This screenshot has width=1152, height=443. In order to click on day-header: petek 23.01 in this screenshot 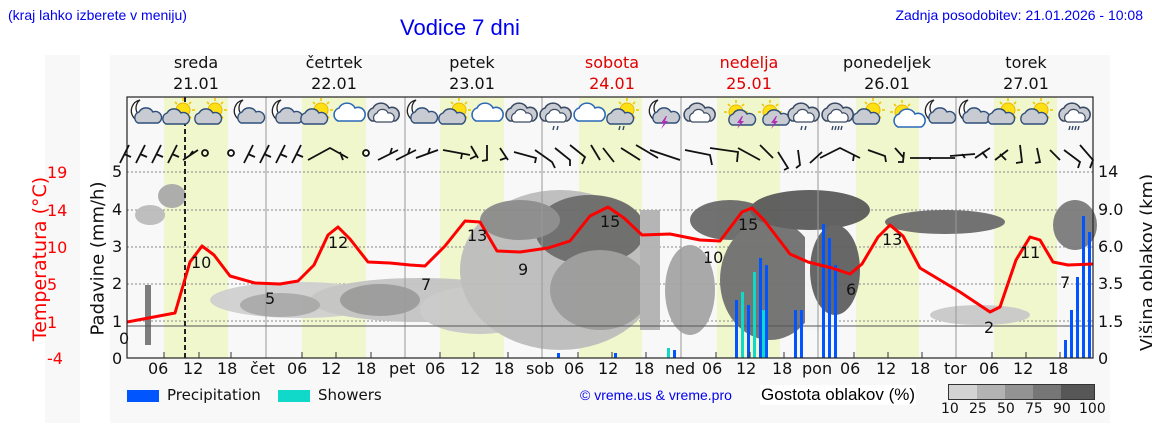, I will do `click(472, 73)`.